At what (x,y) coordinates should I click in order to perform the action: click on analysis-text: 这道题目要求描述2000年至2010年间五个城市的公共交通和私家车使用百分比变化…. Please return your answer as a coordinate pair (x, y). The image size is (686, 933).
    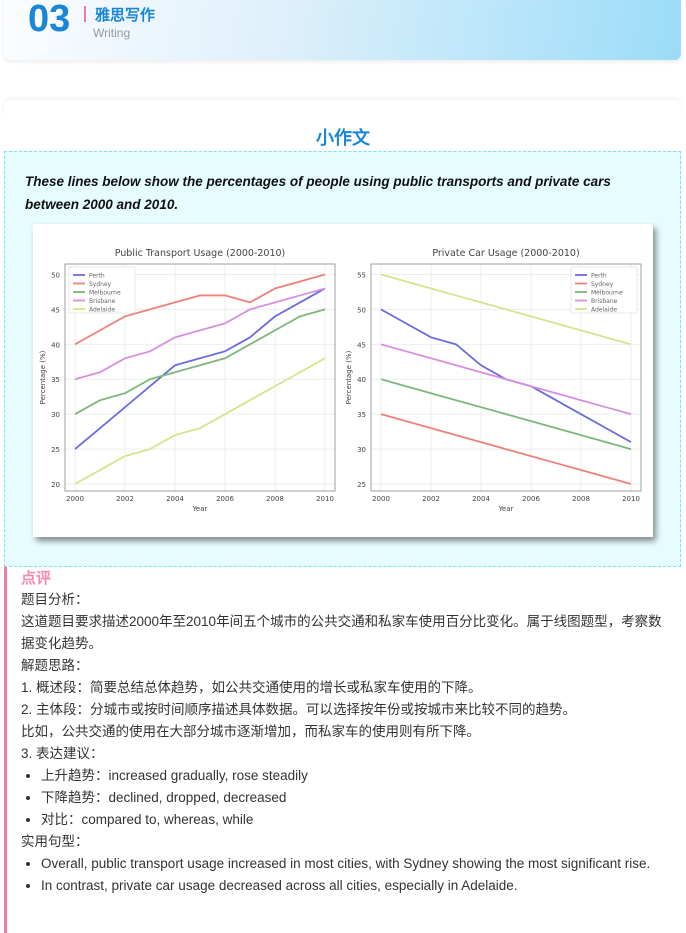
    Looking at the image, I should click on (341, 632).